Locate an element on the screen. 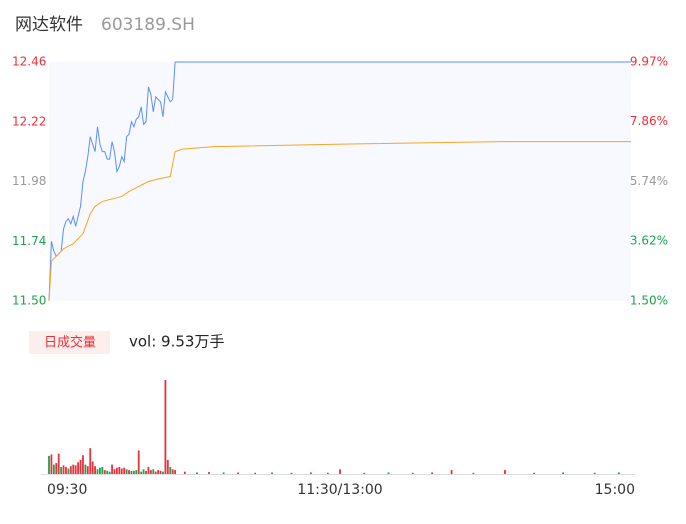 This screenshot has height=524, width=686. volume-badge is located at coordinates (69, 342).